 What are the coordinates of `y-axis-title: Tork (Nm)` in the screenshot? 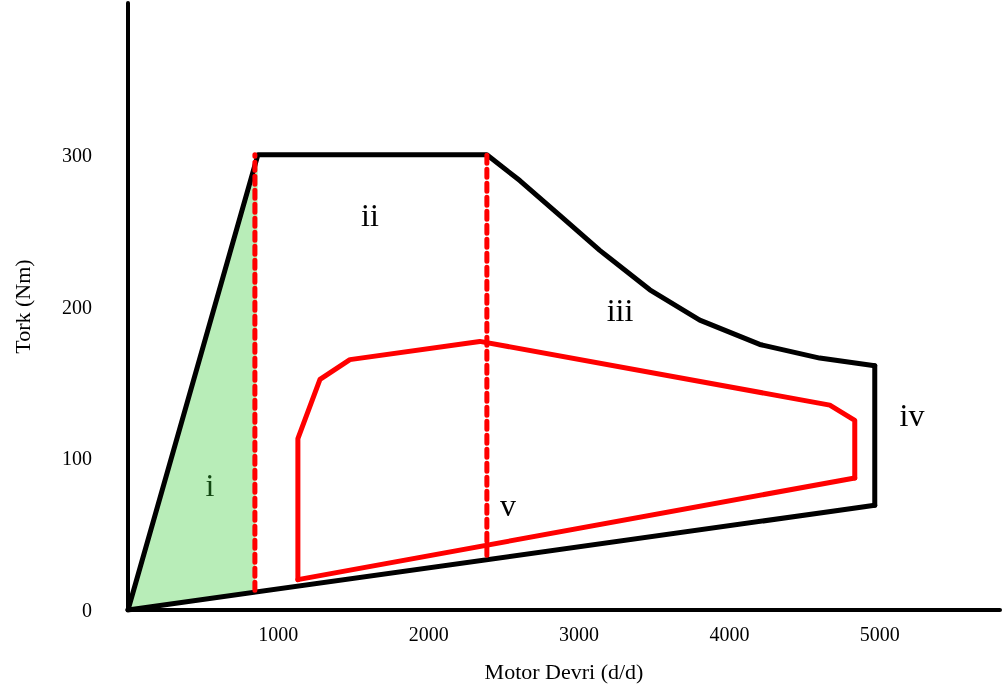 It's located at (22, 306).